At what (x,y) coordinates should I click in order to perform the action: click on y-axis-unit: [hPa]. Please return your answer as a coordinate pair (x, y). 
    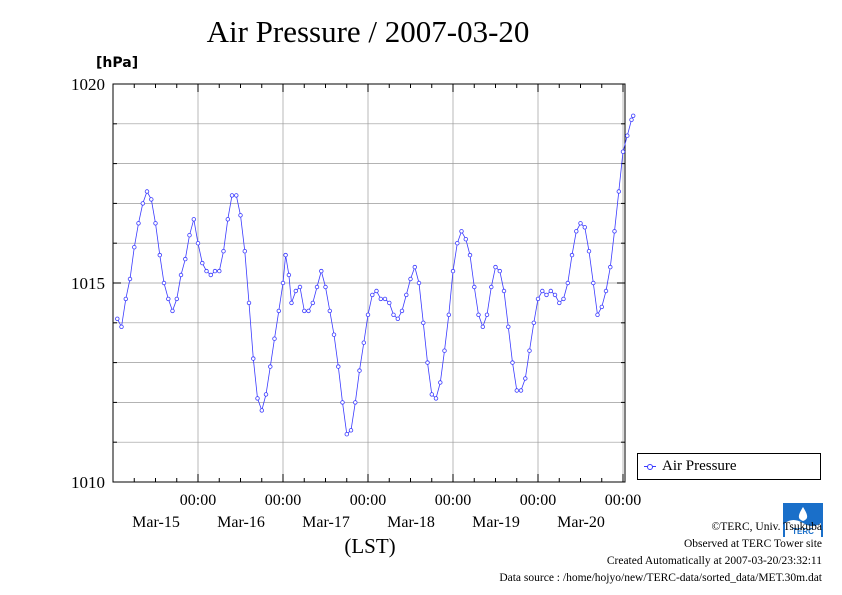
    Looking at the image, I should click on (117, 63).